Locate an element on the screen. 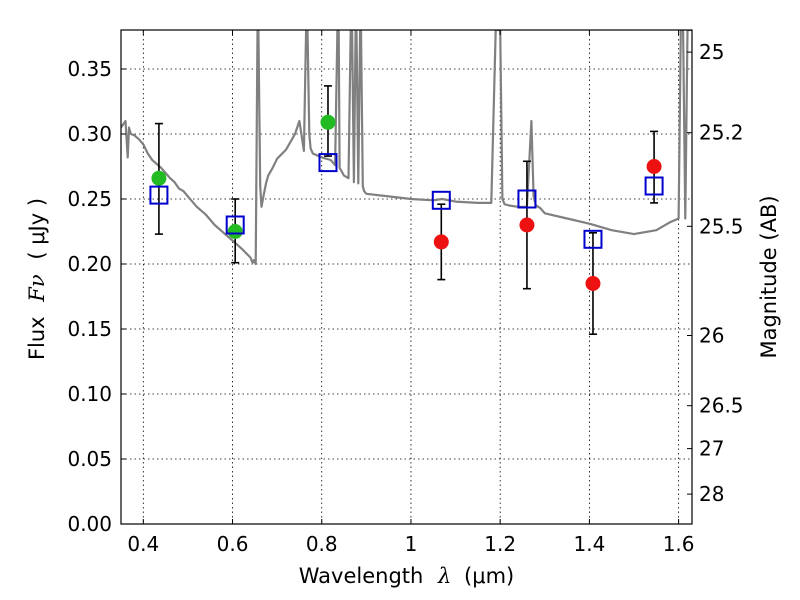 This screenshot has width=800, height=600. mag-tick-label-6: 28 is located at coordinates (711, 494).